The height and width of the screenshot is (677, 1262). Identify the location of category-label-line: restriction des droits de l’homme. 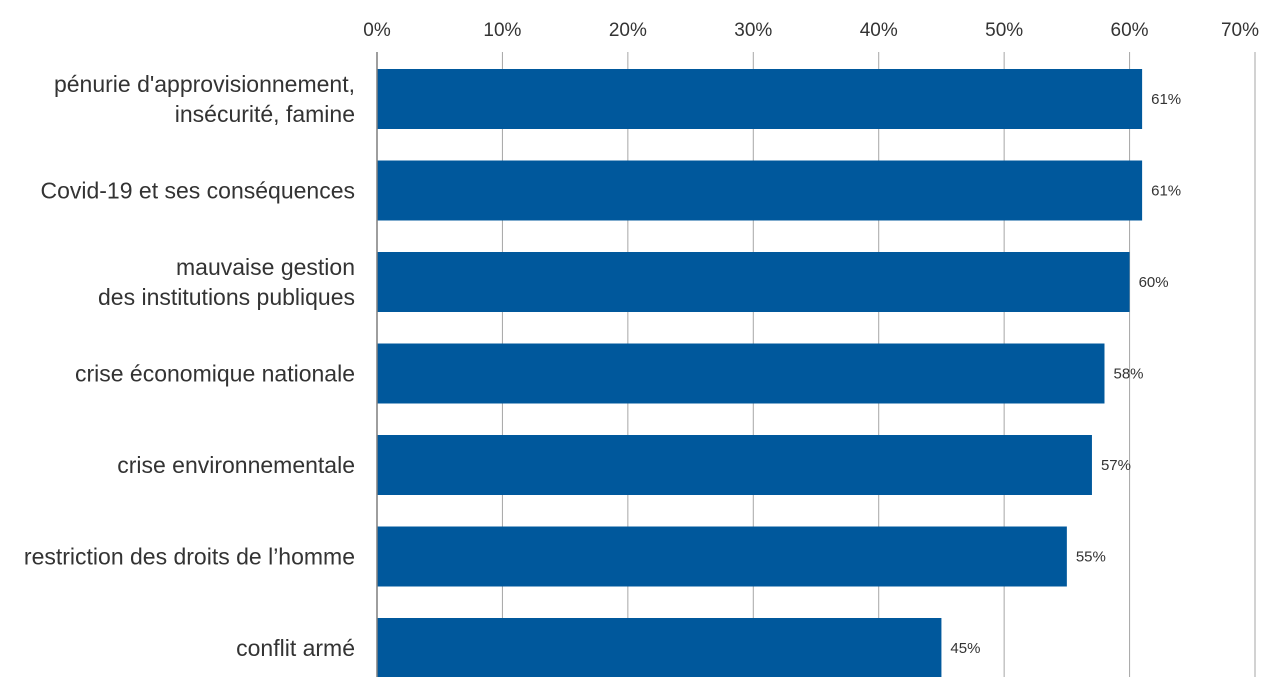
(189, 557).